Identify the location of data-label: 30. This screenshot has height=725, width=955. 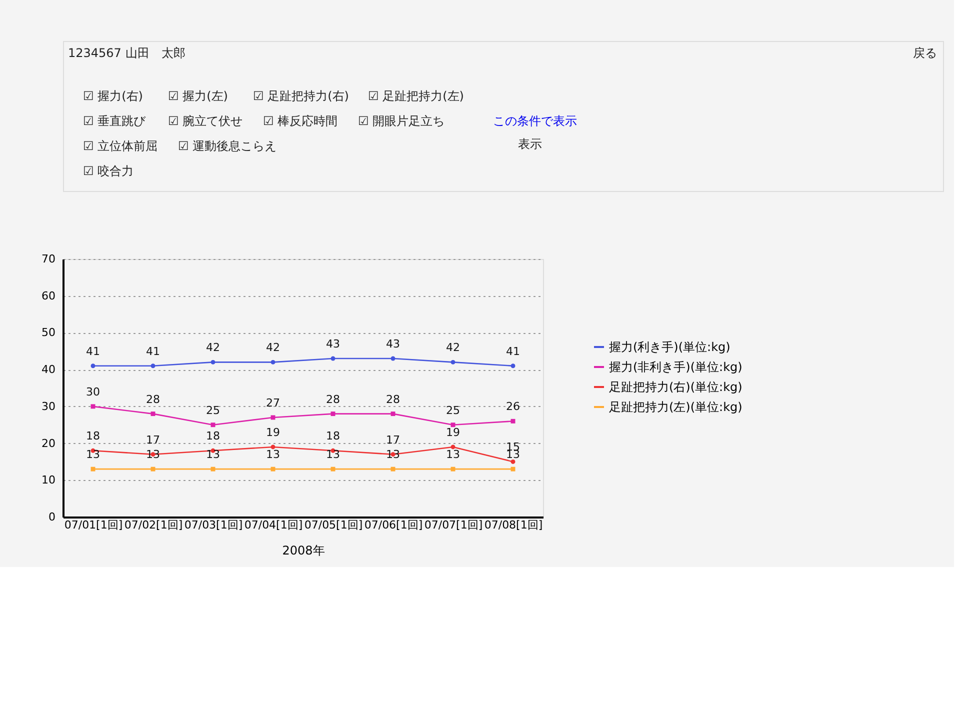
(93, 391).